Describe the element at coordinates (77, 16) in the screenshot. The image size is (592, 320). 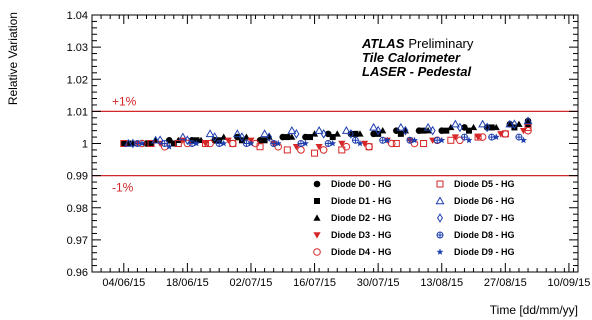
I see `y-tick-label: 1.04` at that location.